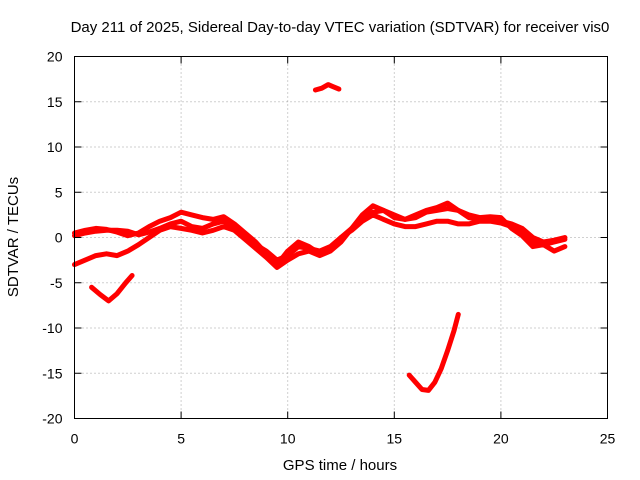 Image resolution: width=640 pixels, height=480 pixels. What do you see at coordinates (55, 102) in the screenshot?
I see `y-tick-label: 15` at bounding box center [55, 102].